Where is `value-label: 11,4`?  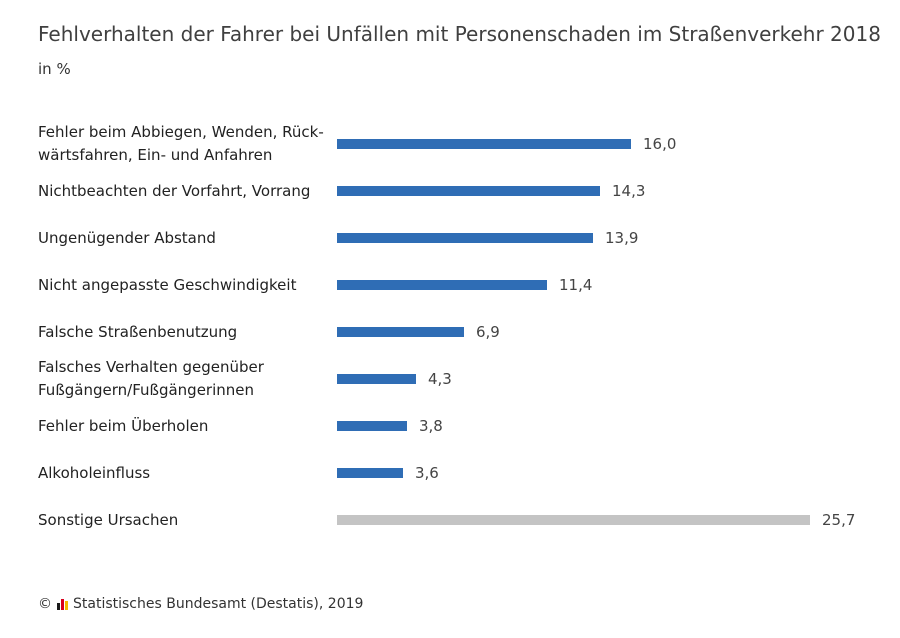 value-label: 11,4 is located at coordinates (576, 285).